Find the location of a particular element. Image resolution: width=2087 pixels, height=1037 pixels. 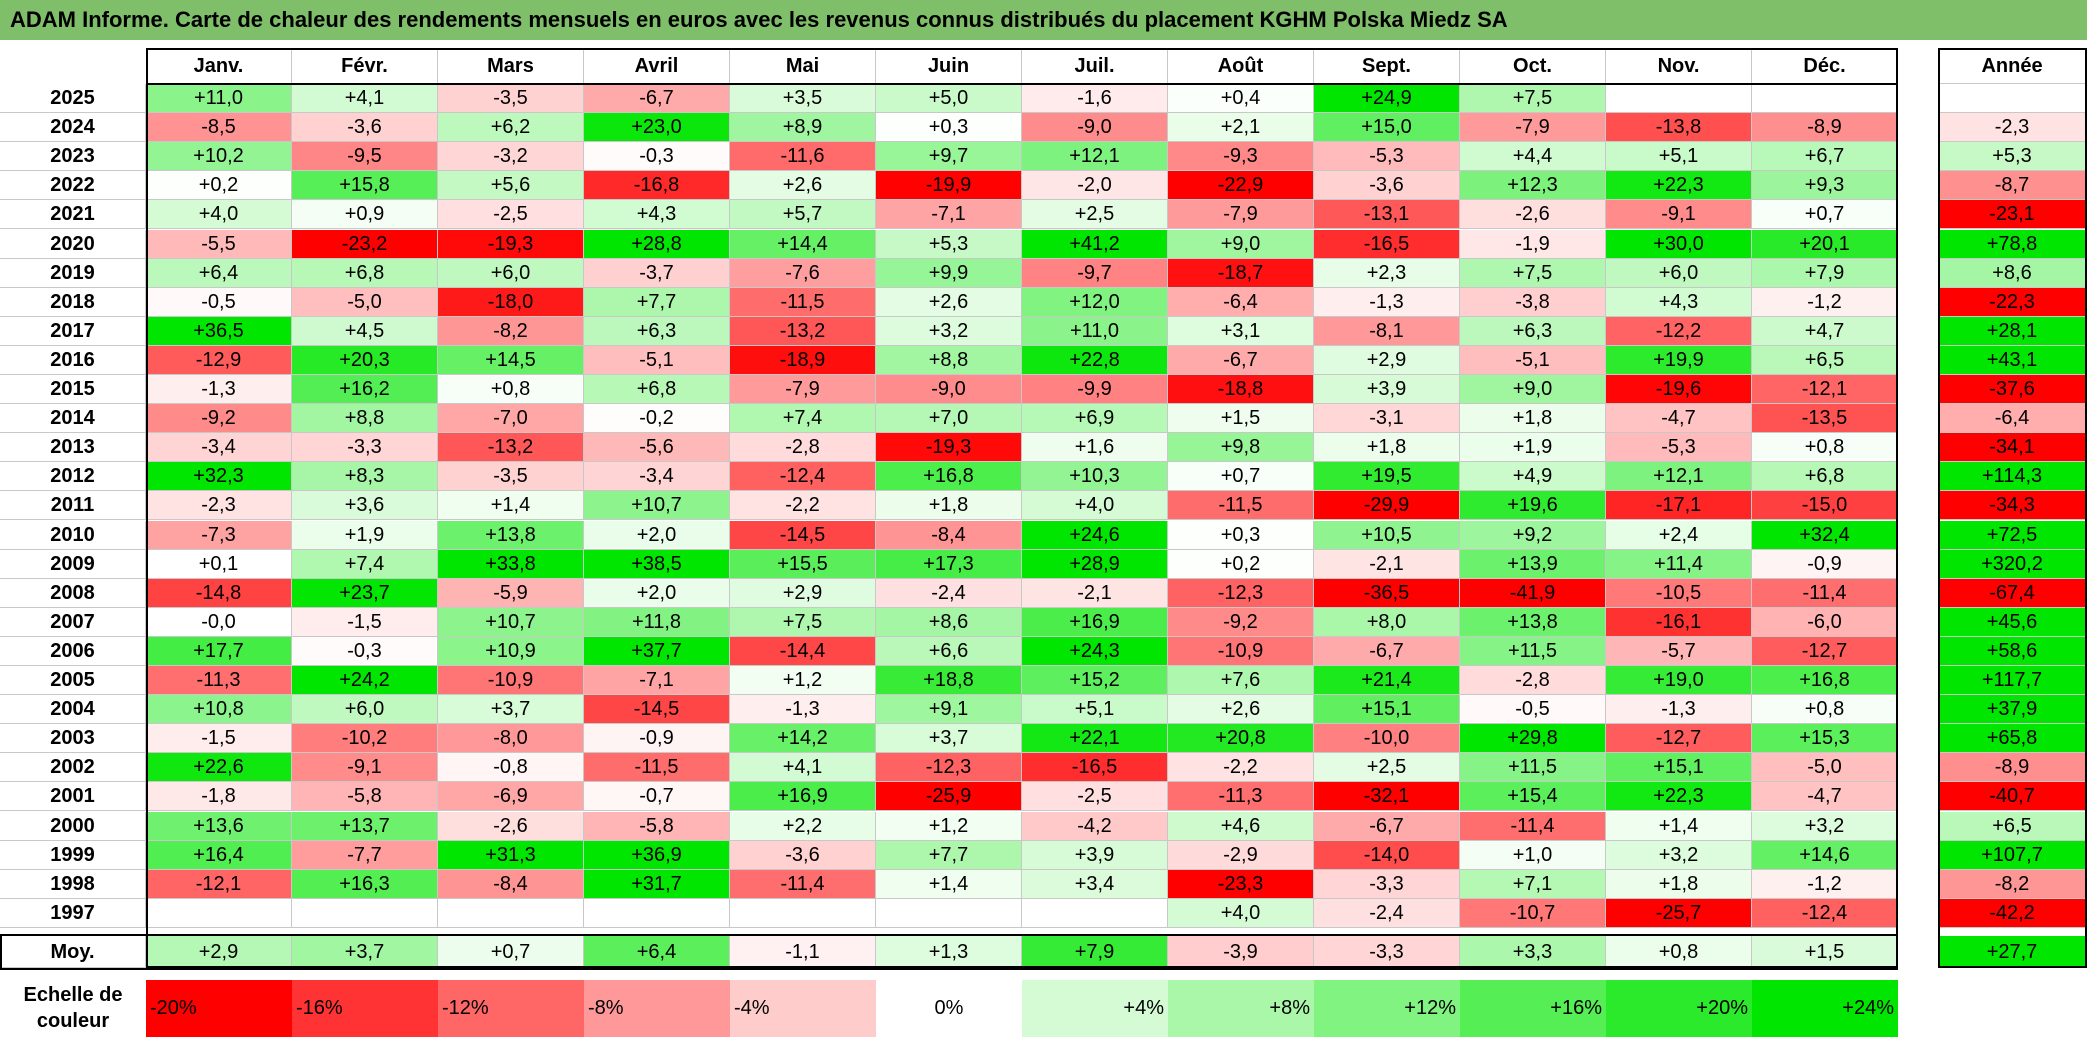

year-label: 2021 is located at coordinates (73, 215).